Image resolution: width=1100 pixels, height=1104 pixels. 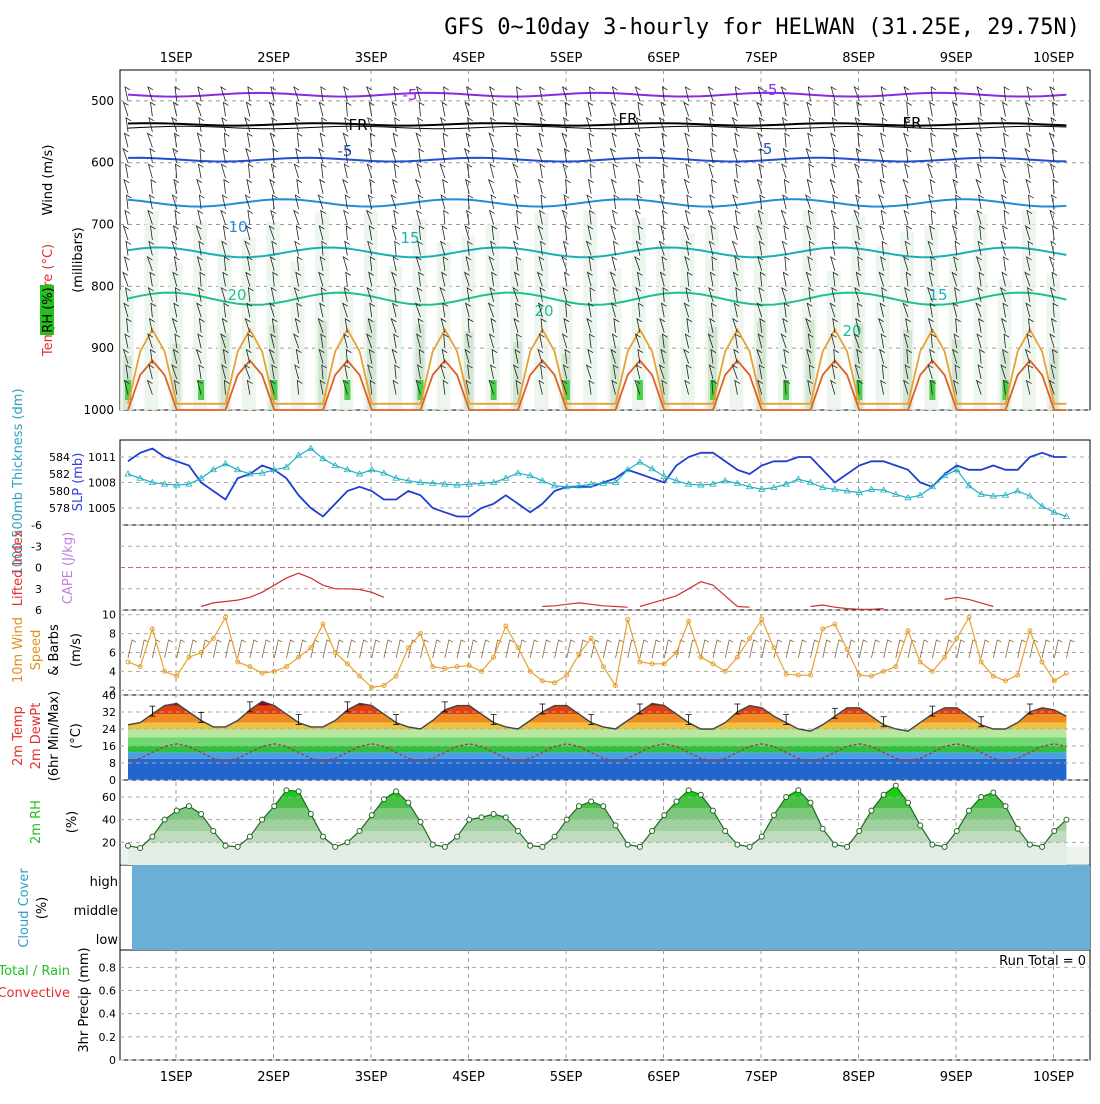 What do you see at coordinates (76, 650) in the screenshot?
I see `wind-ylabel-unit: (m/s)` at bounding box center [76, 650].